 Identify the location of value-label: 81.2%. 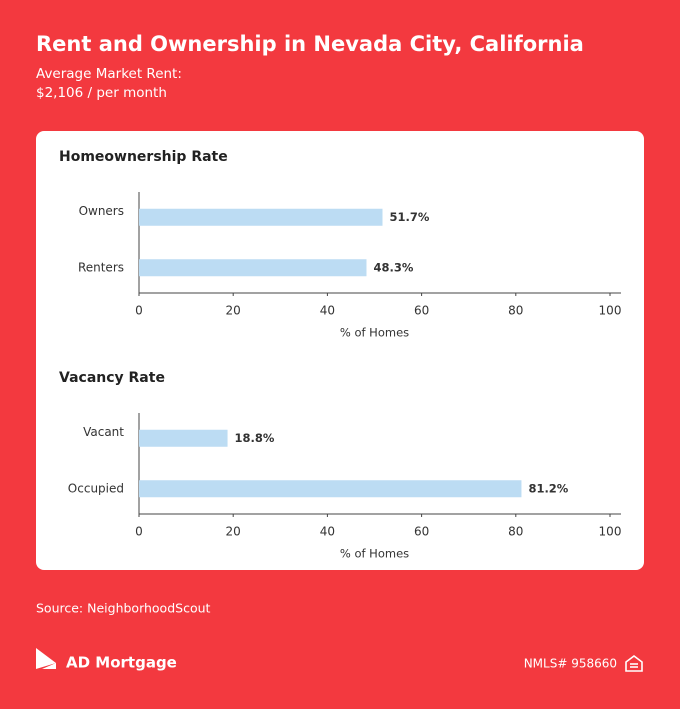
(548, 488).